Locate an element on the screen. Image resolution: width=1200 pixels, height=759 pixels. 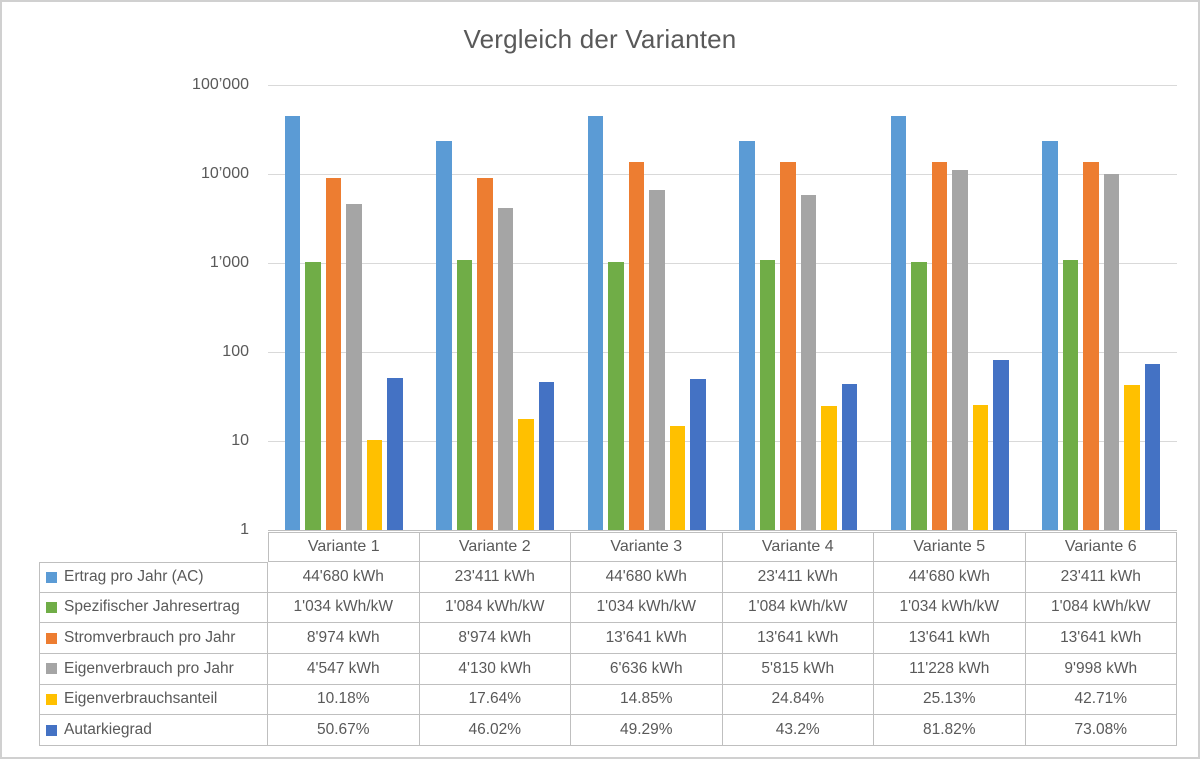
value-cell: 24.84% is located at coordinates (798, 700).